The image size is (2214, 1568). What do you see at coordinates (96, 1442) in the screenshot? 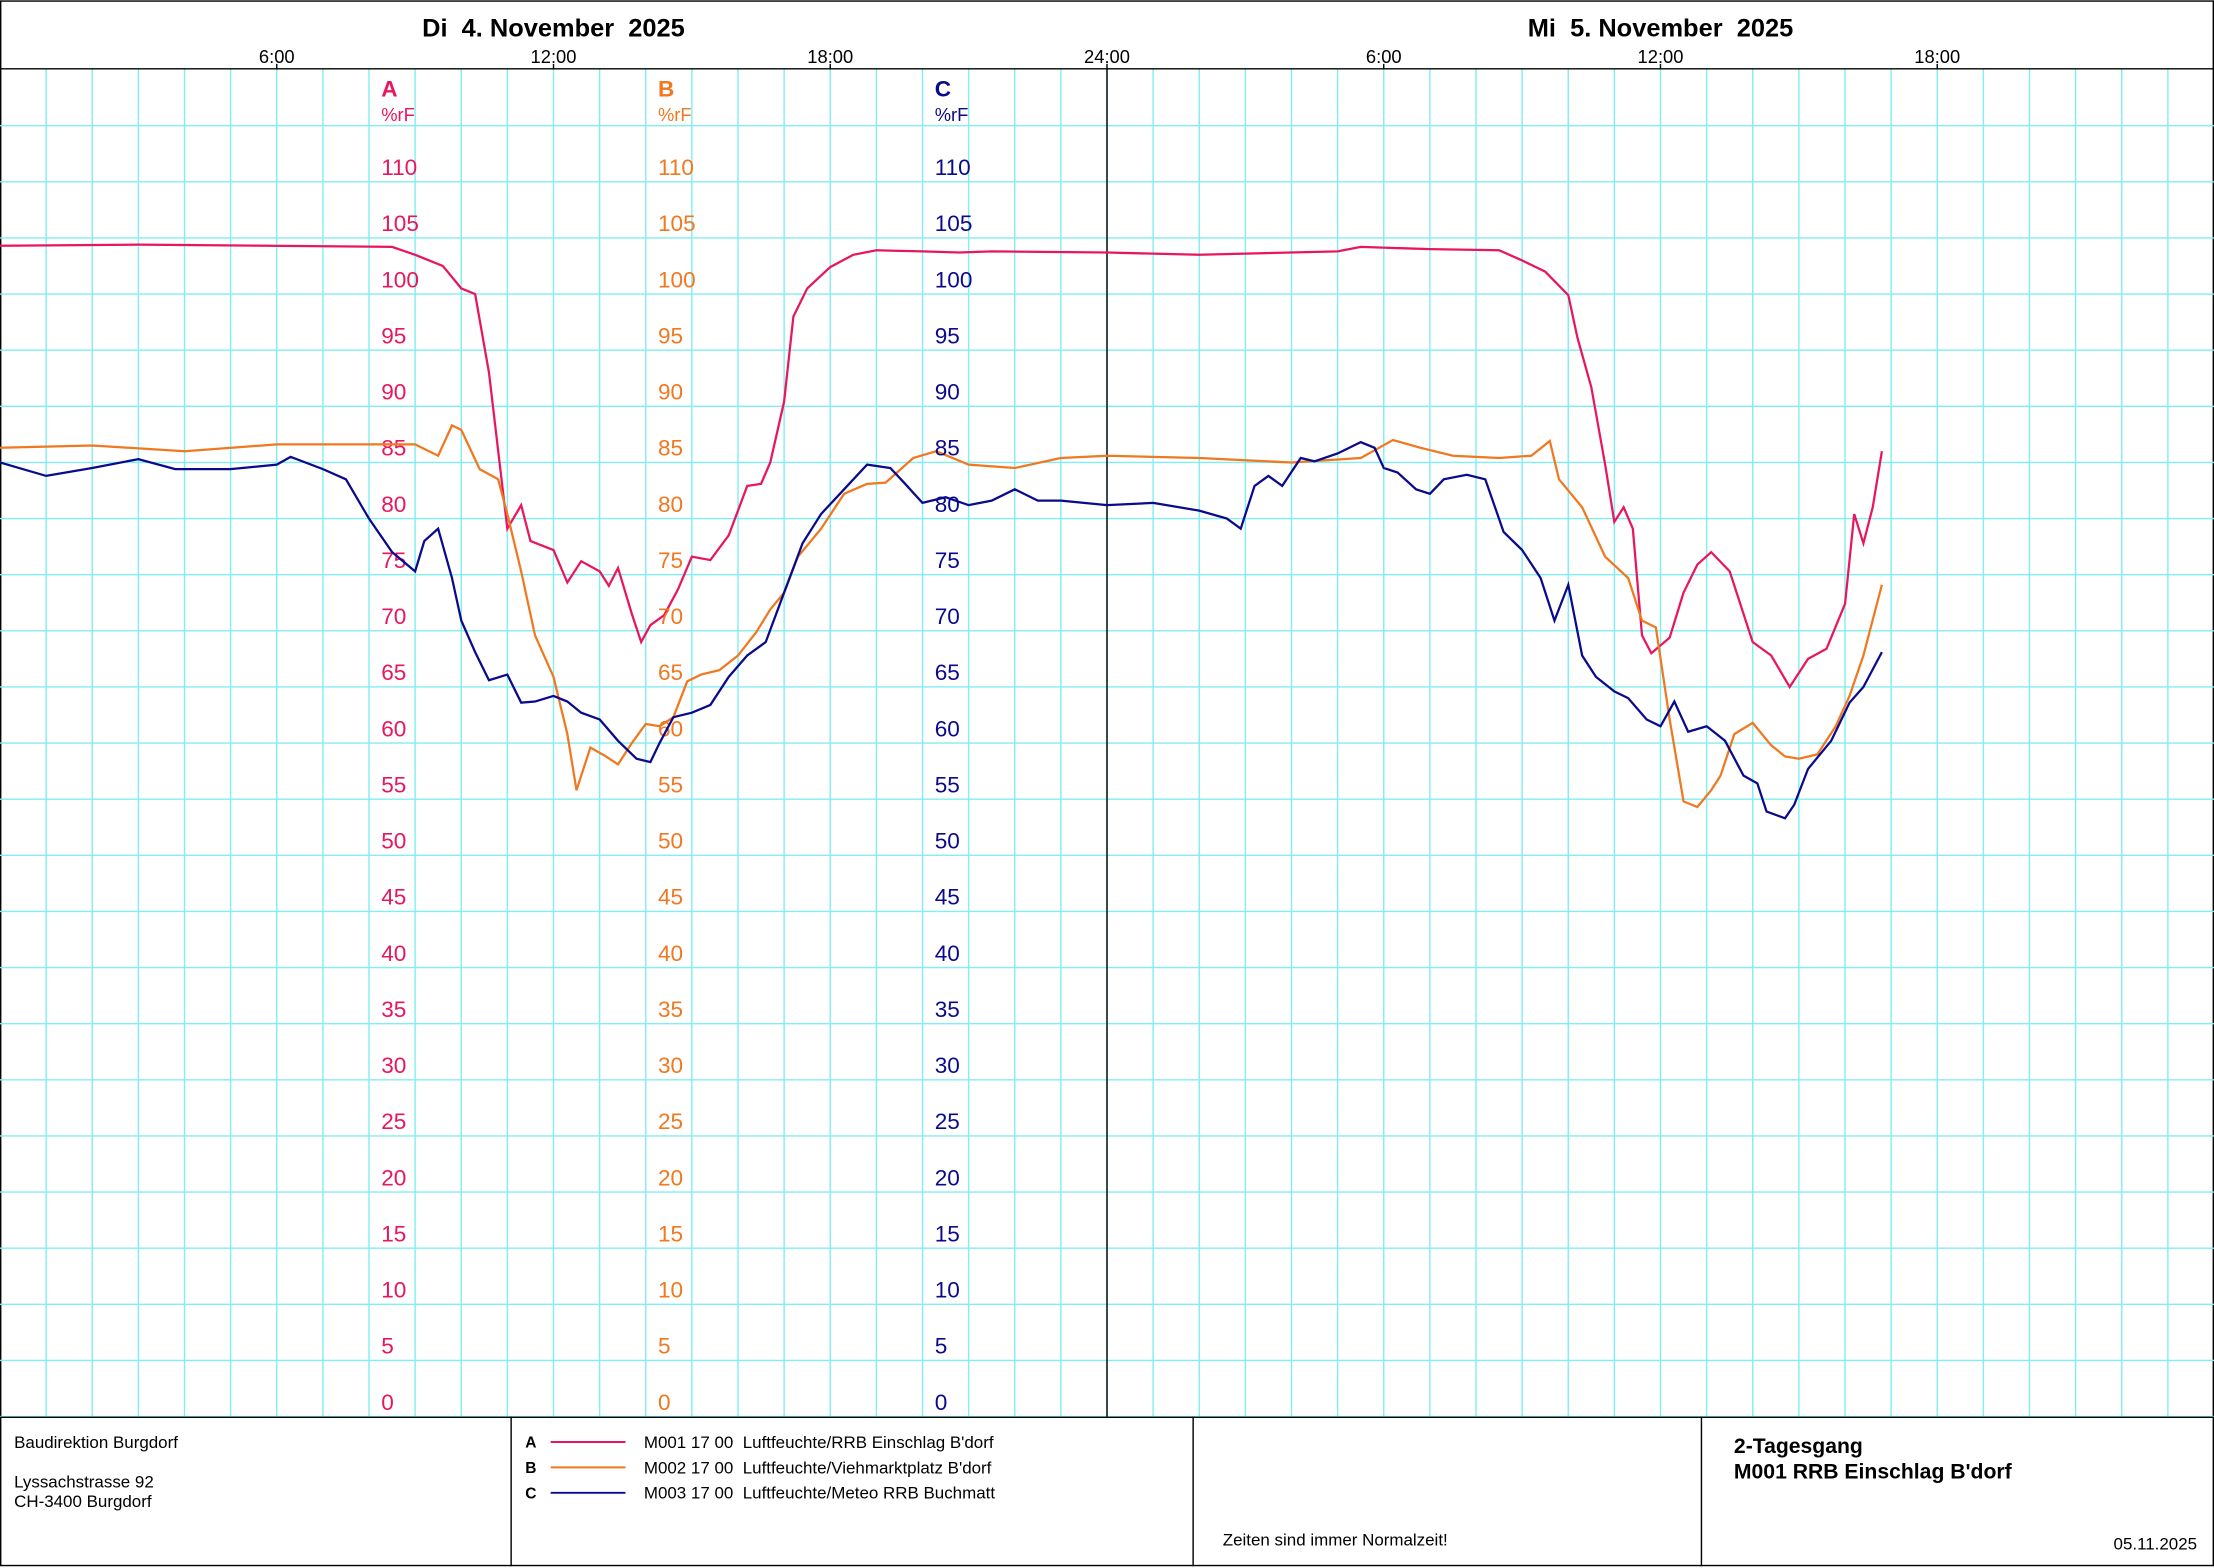
I see `org: Baudirektion Burgdorf` at bounding box center [96, 1442].